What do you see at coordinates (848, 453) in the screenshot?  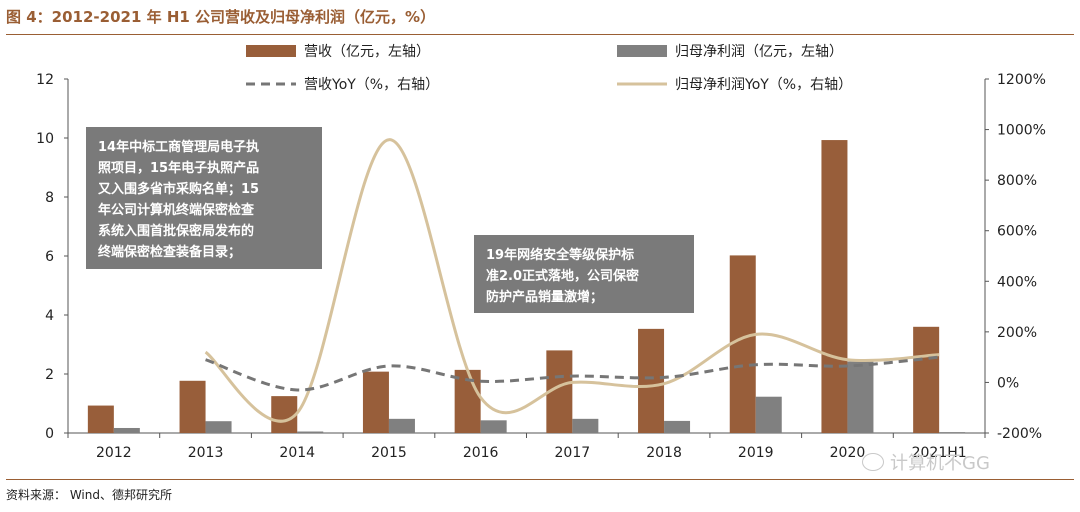 I see `x-tick-label: 2020` at bounding box center [848, 453].